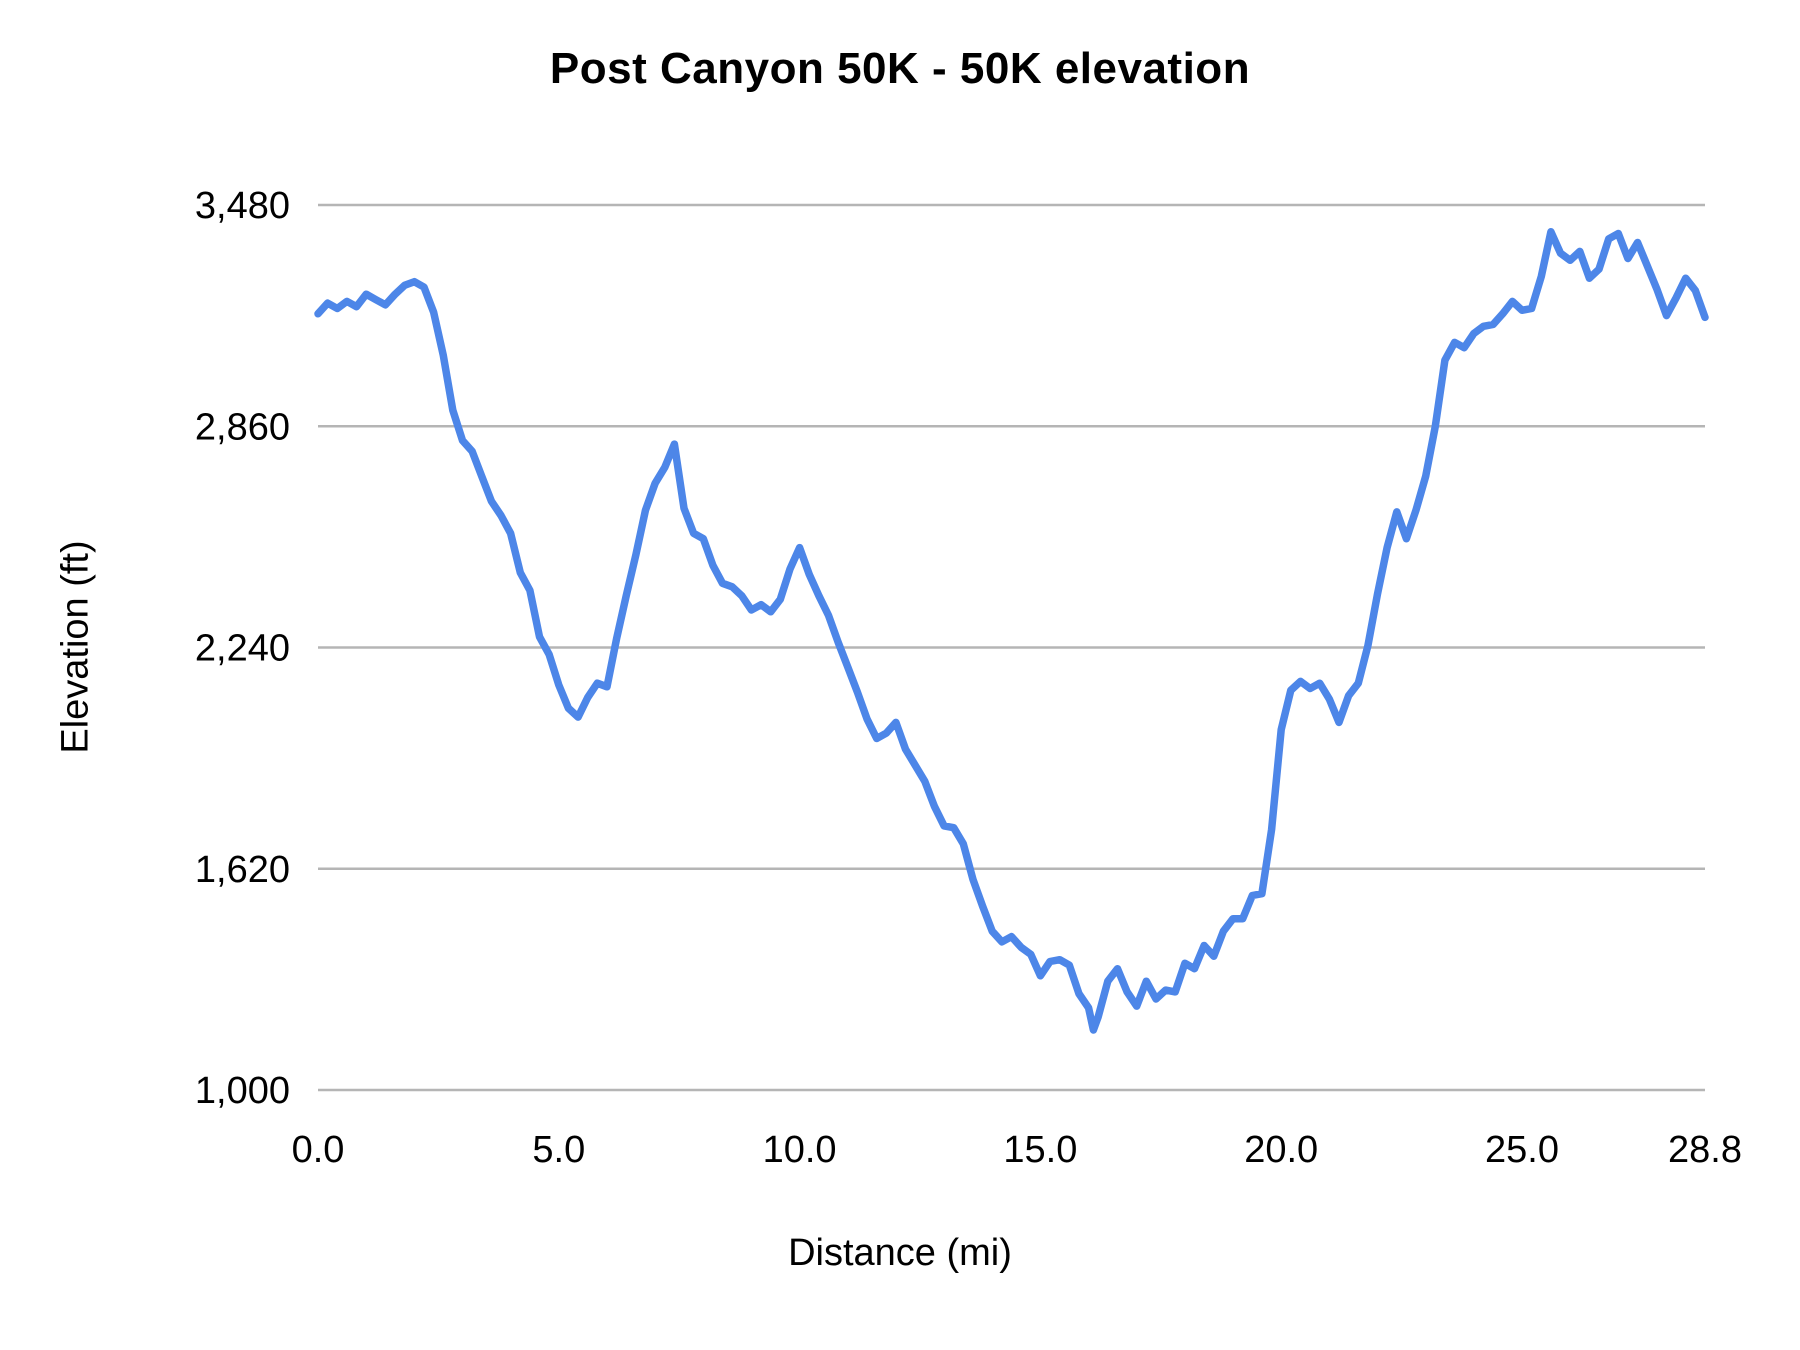  Describe the element at coordinates (242, 649) in the screenshot. I see `y-tick-label: 2,240` at that location.